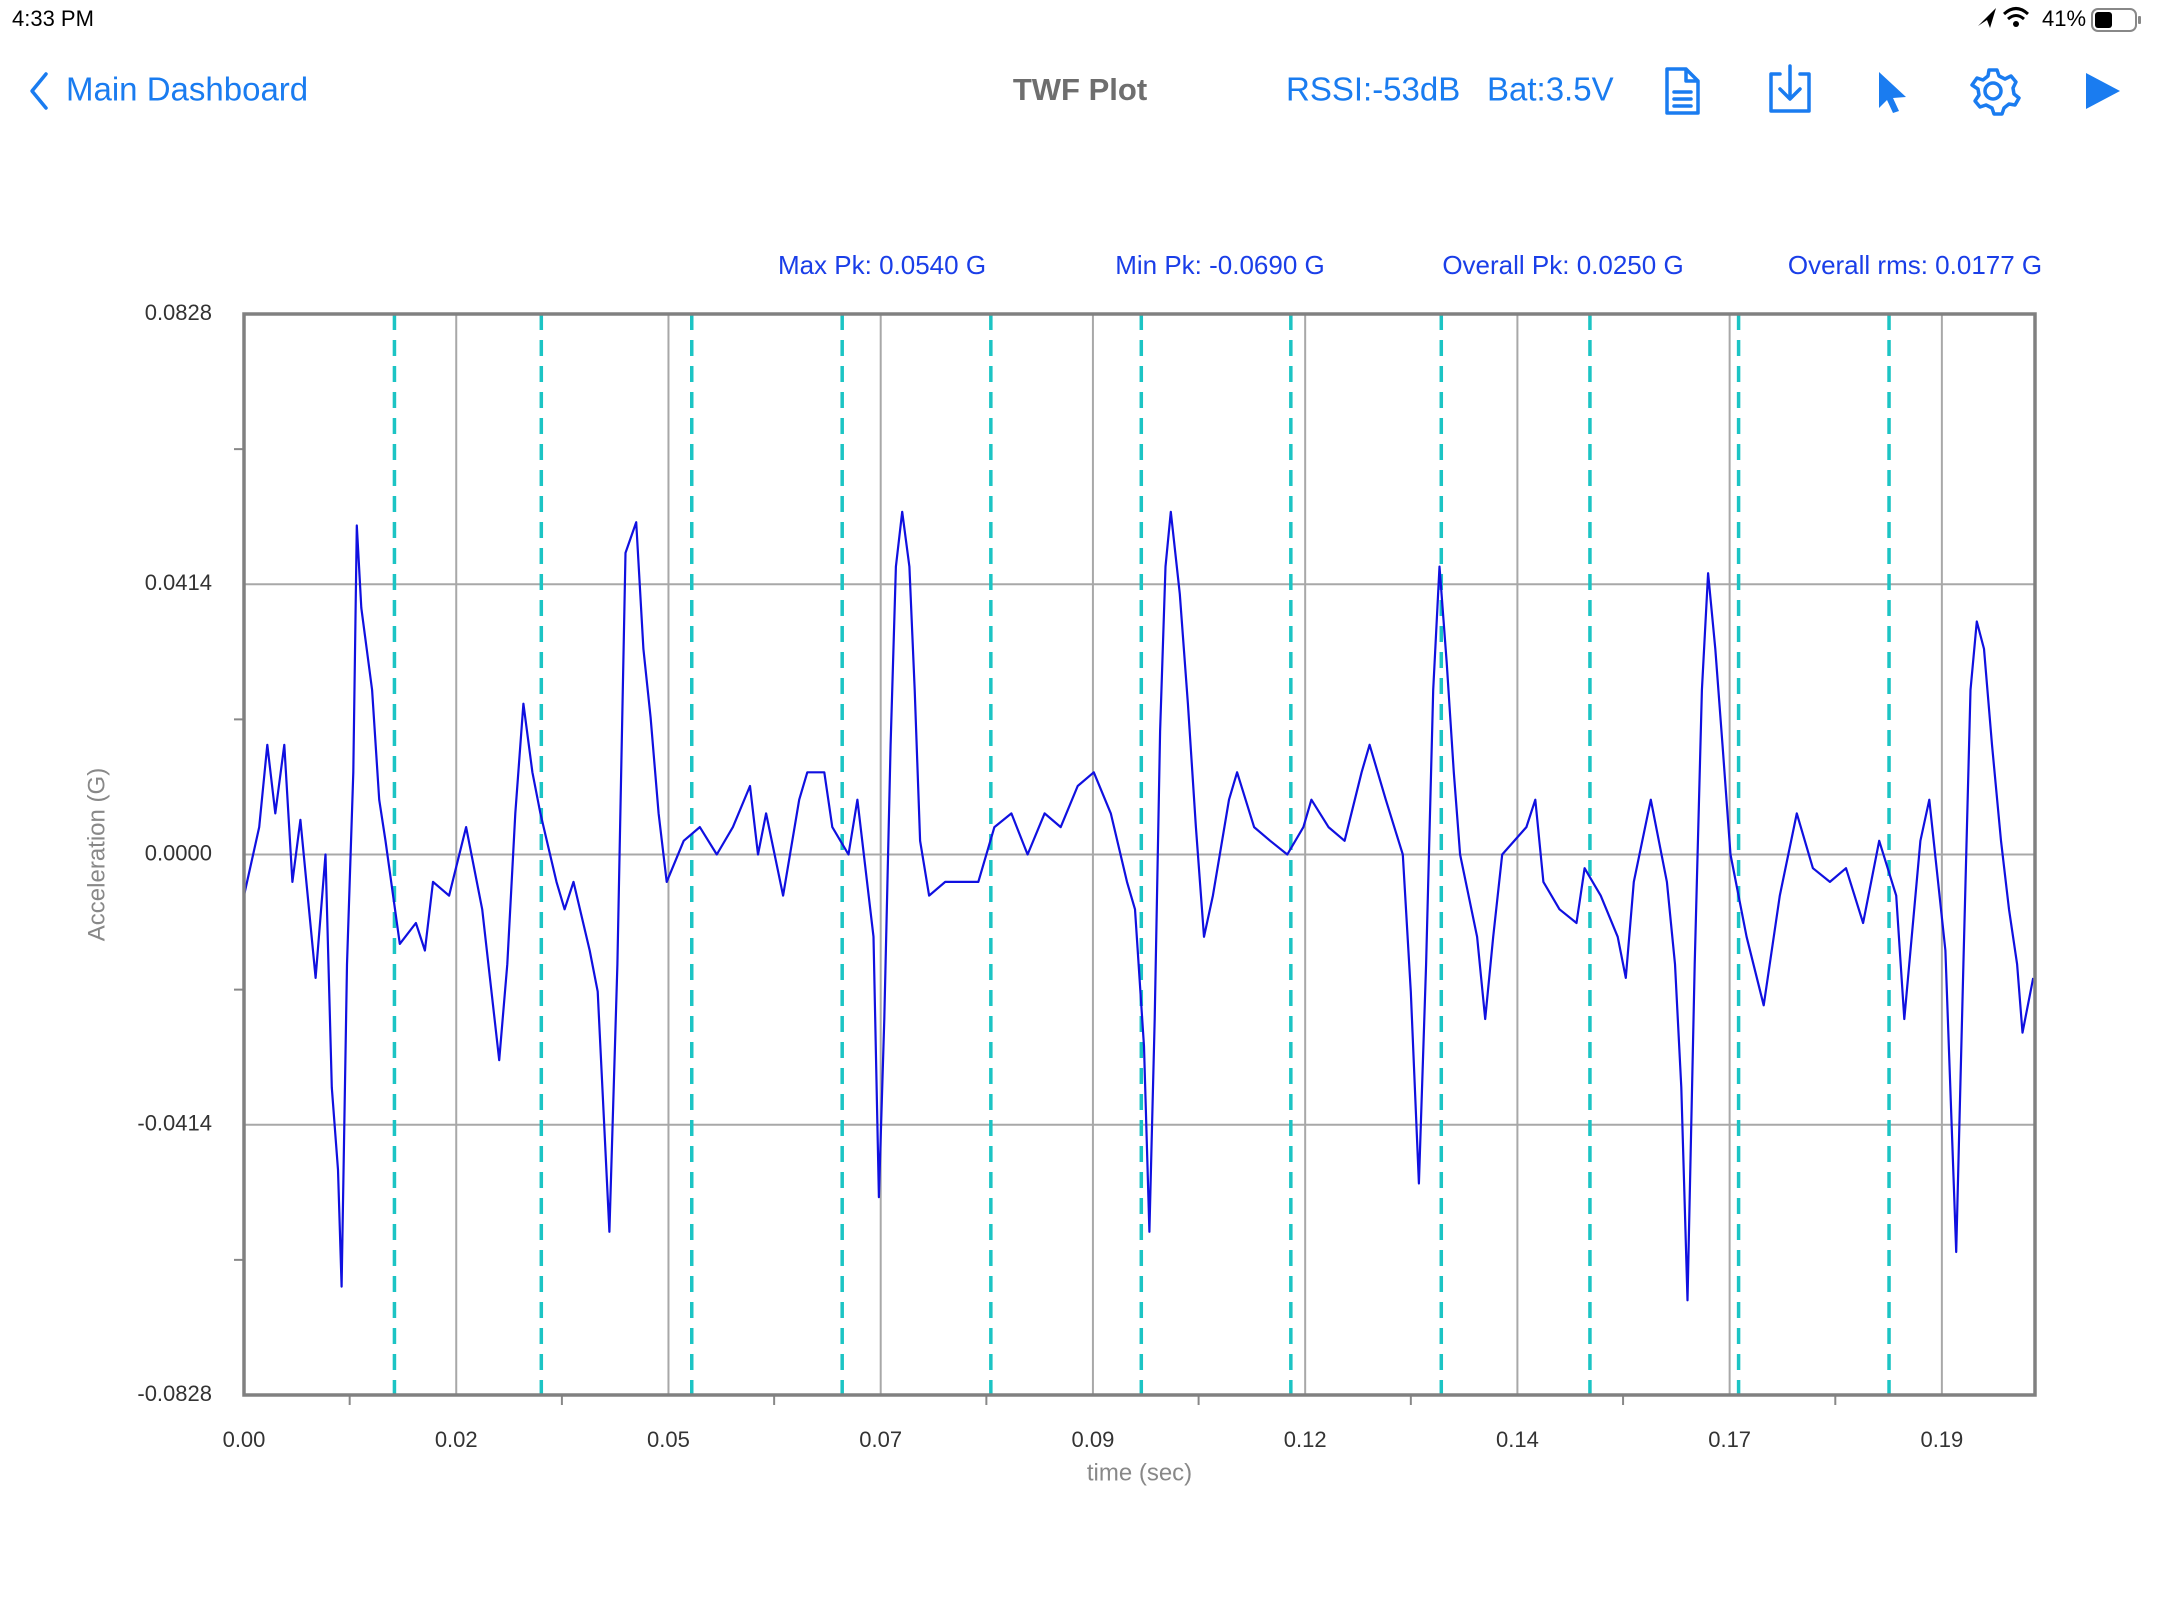 This screenshot has height=1620, width=2160. Describe the element at coordinates (1220, 265) in the screenshot. I see `stat-label: Min Pk: -0.0690 G` at that location.